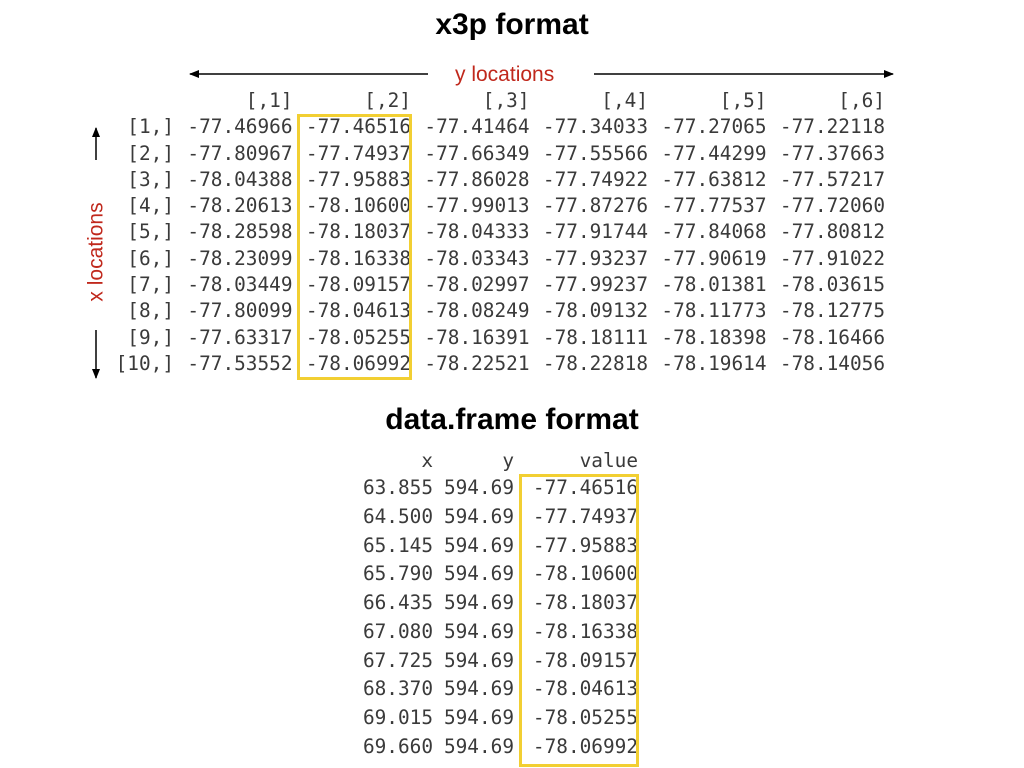  Describe the element at coordinates (624, 100) in the screenshot. I see `x3p-col-header: [,4]` at that location.